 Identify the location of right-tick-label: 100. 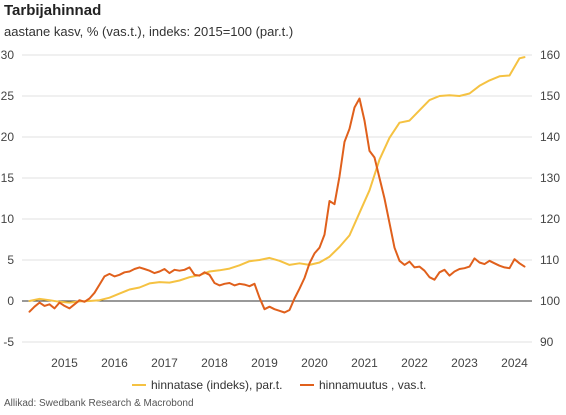
(550, 301).